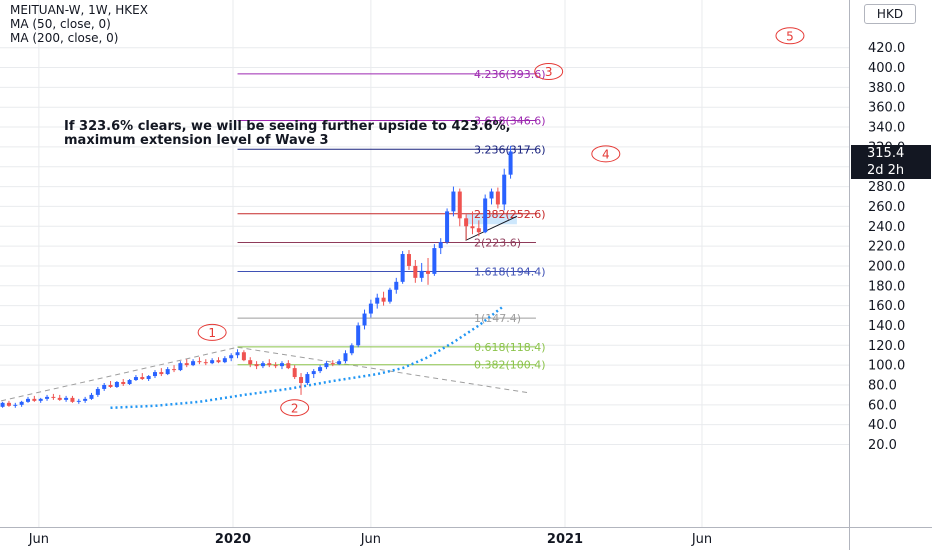 The width and height of the screenshot is (932, 550). Describe the element at coordinates (606, 154) in the screenshot. I see `wave-number: 4` at that location.